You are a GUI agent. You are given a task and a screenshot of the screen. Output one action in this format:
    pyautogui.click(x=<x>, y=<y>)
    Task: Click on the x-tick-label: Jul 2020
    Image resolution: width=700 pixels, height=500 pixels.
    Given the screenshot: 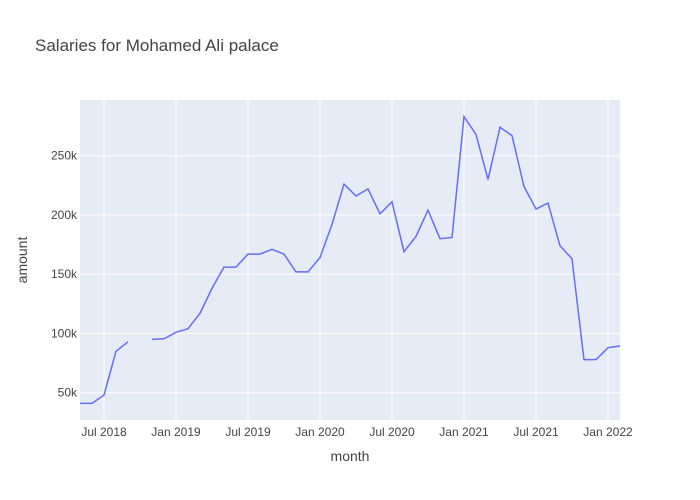 What is the action you would take?
    pyautogui.click(x=392, y=432)
    